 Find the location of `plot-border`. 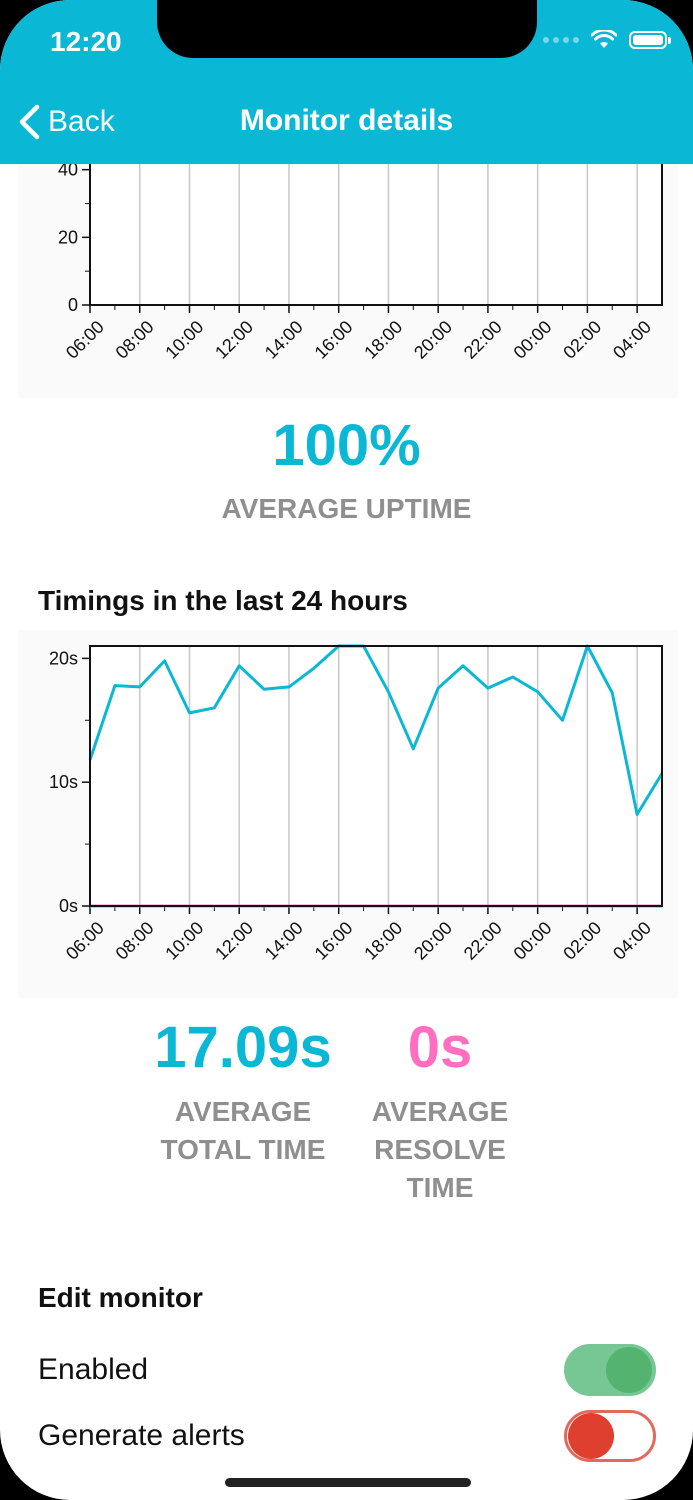

plot-border is located at coordinates (376, 776).